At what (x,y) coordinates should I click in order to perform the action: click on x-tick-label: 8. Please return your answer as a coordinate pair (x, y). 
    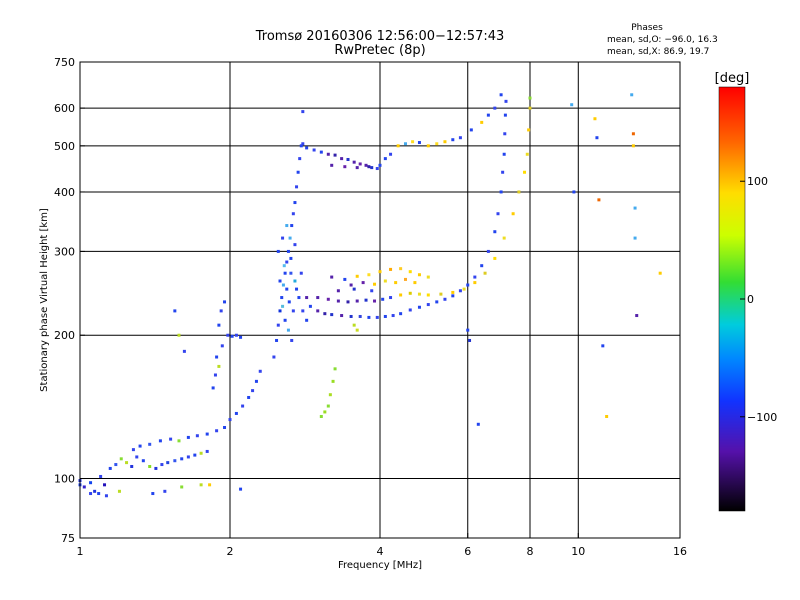
    Looking at the image, I should click on (530, 551).